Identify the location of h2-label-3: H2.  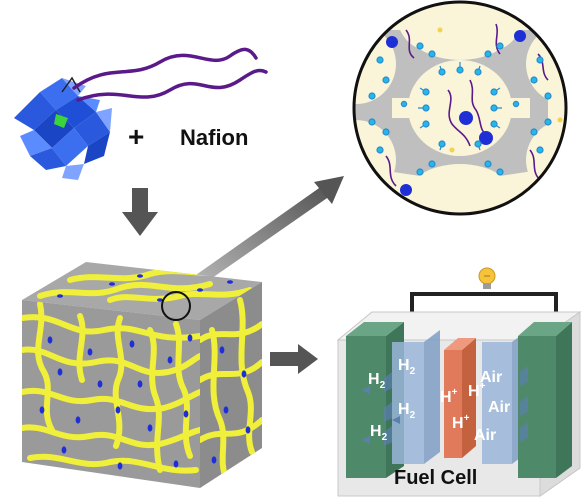
(407, 411).